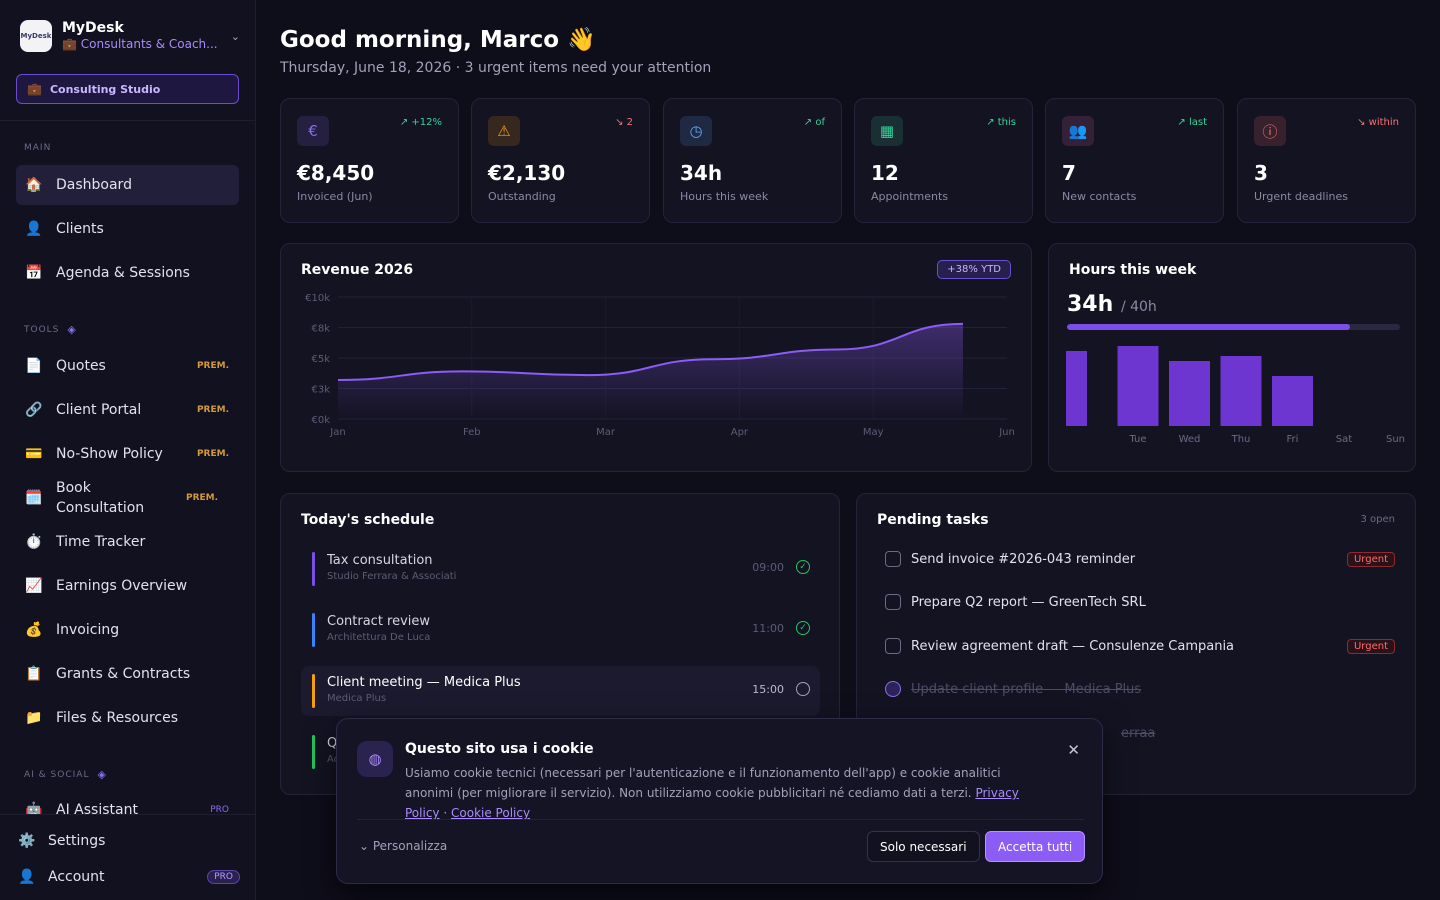 Image resolution: width=1440 pixels, height=900 pixels. Describe the element at coordinates (472, 432) in the screenshot. I see `x-tick-label: Feb` at that location.